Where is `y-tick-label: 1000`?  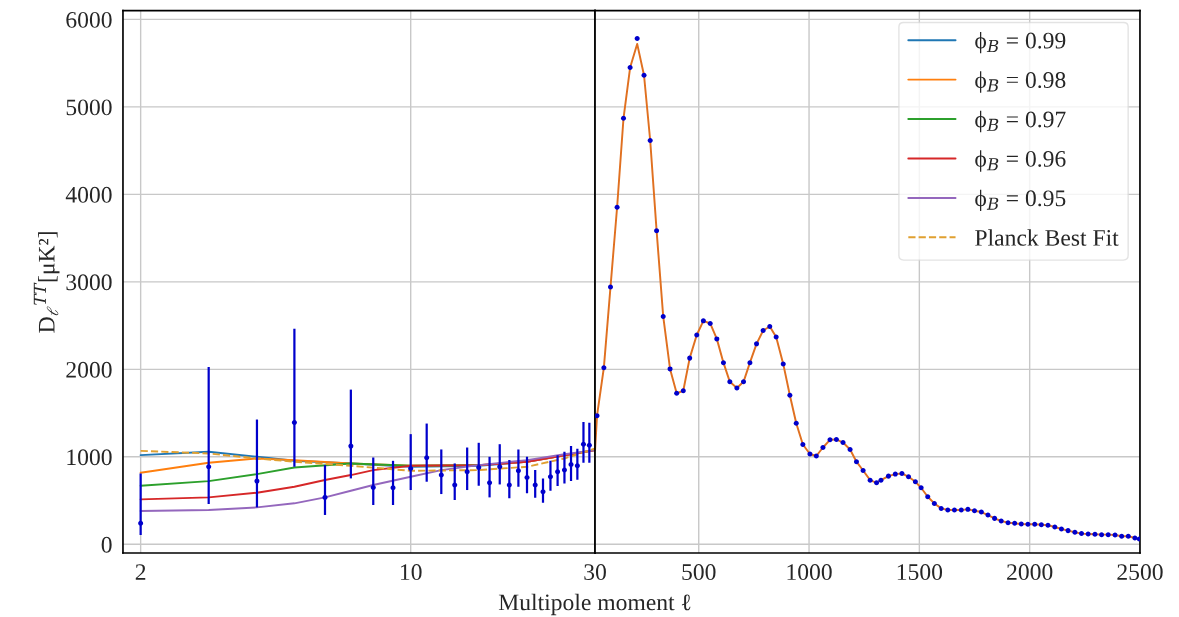 y-tick-label: 1000 is located at coordinates (89, 457).